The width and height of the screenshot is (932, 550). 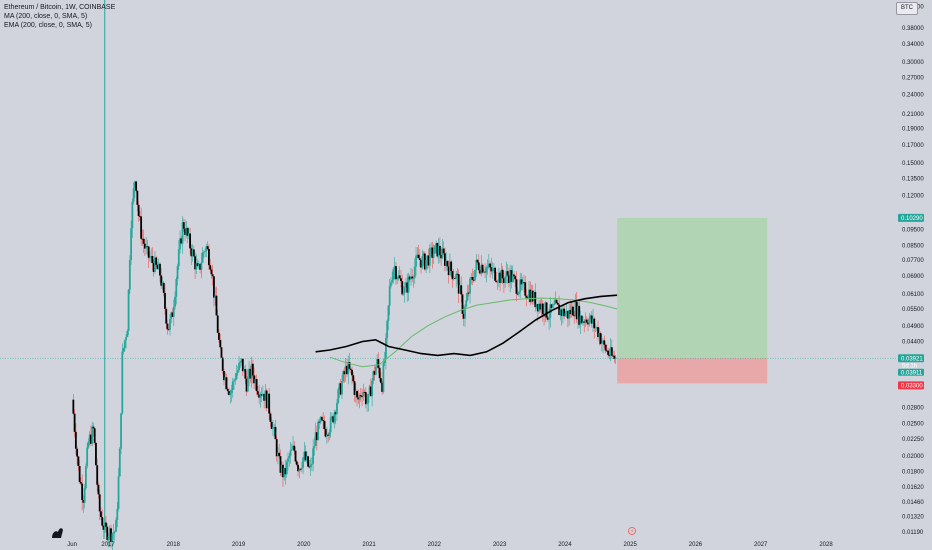 What do you see at coordinates (632, 531) in the screenshot?
I see `flash-event-icon` at bounding box center [632, 531].